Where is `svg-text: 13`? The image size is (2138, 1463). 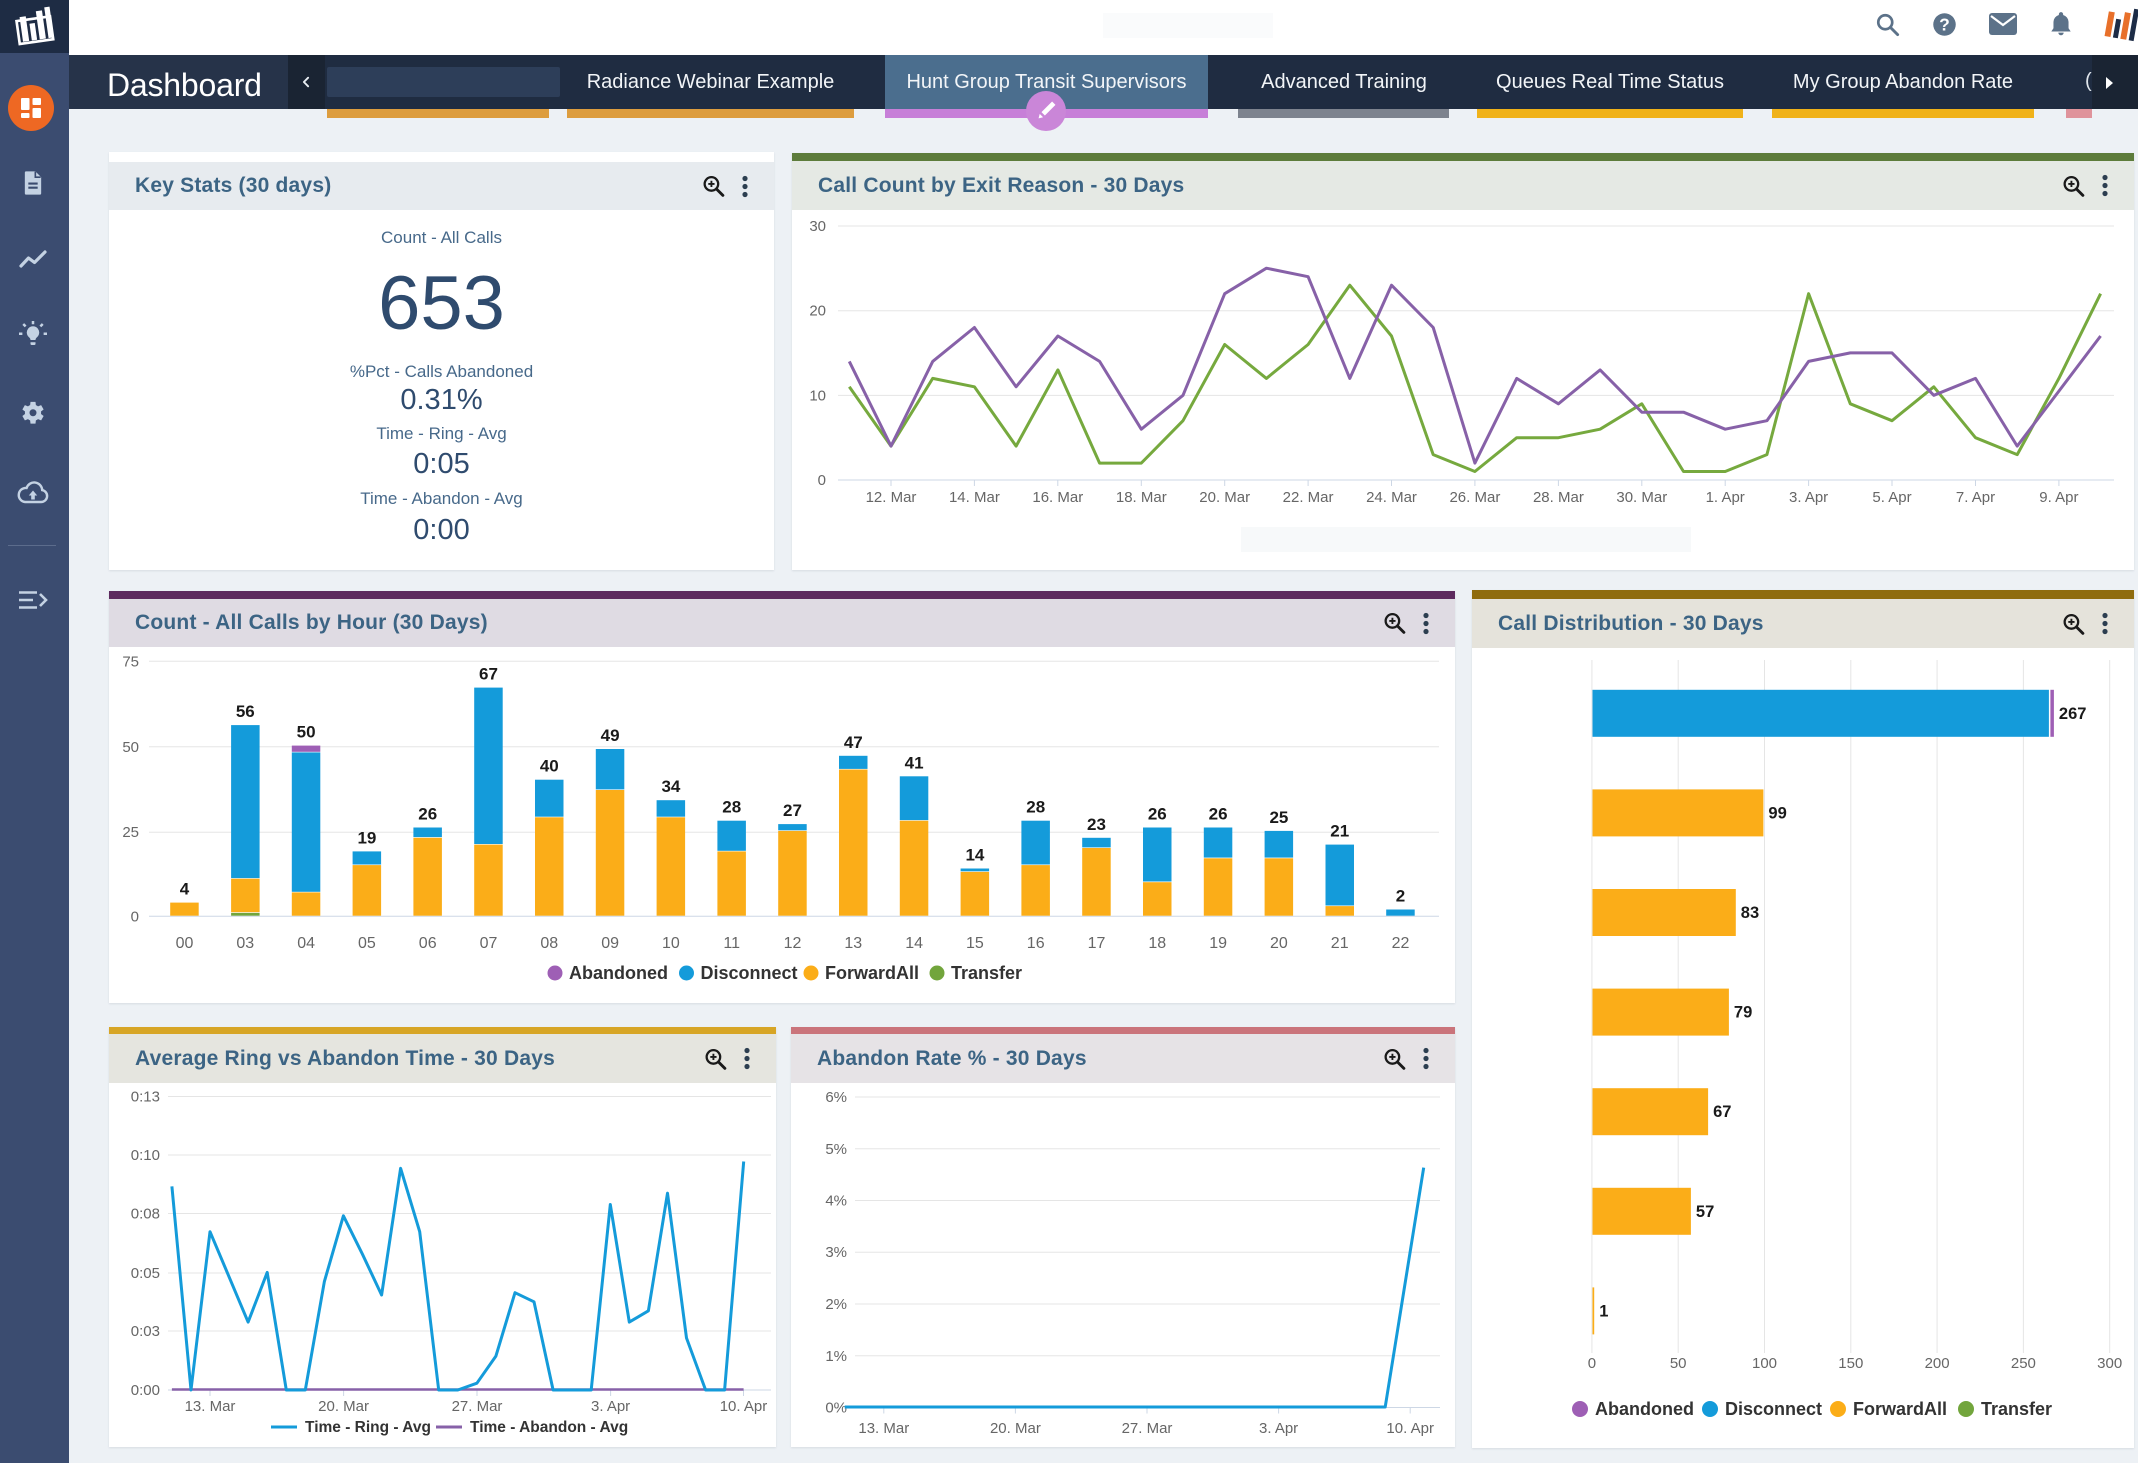
svg-text: 13 is located at coordinates (853, 943).